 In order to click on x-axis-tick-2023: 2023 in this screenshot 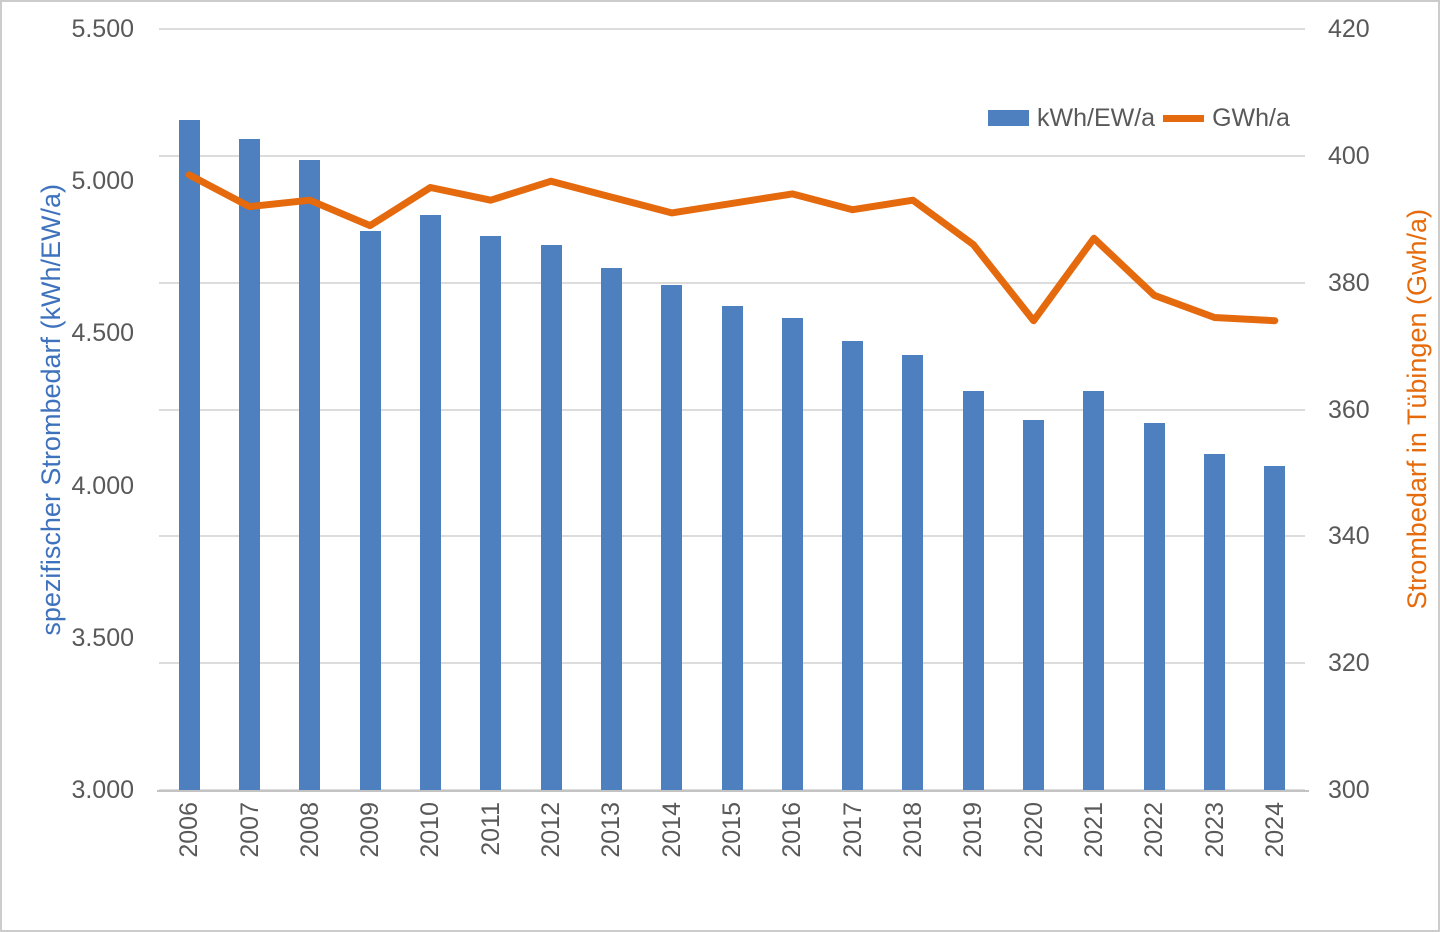, I will do `click(1214, 830)`.